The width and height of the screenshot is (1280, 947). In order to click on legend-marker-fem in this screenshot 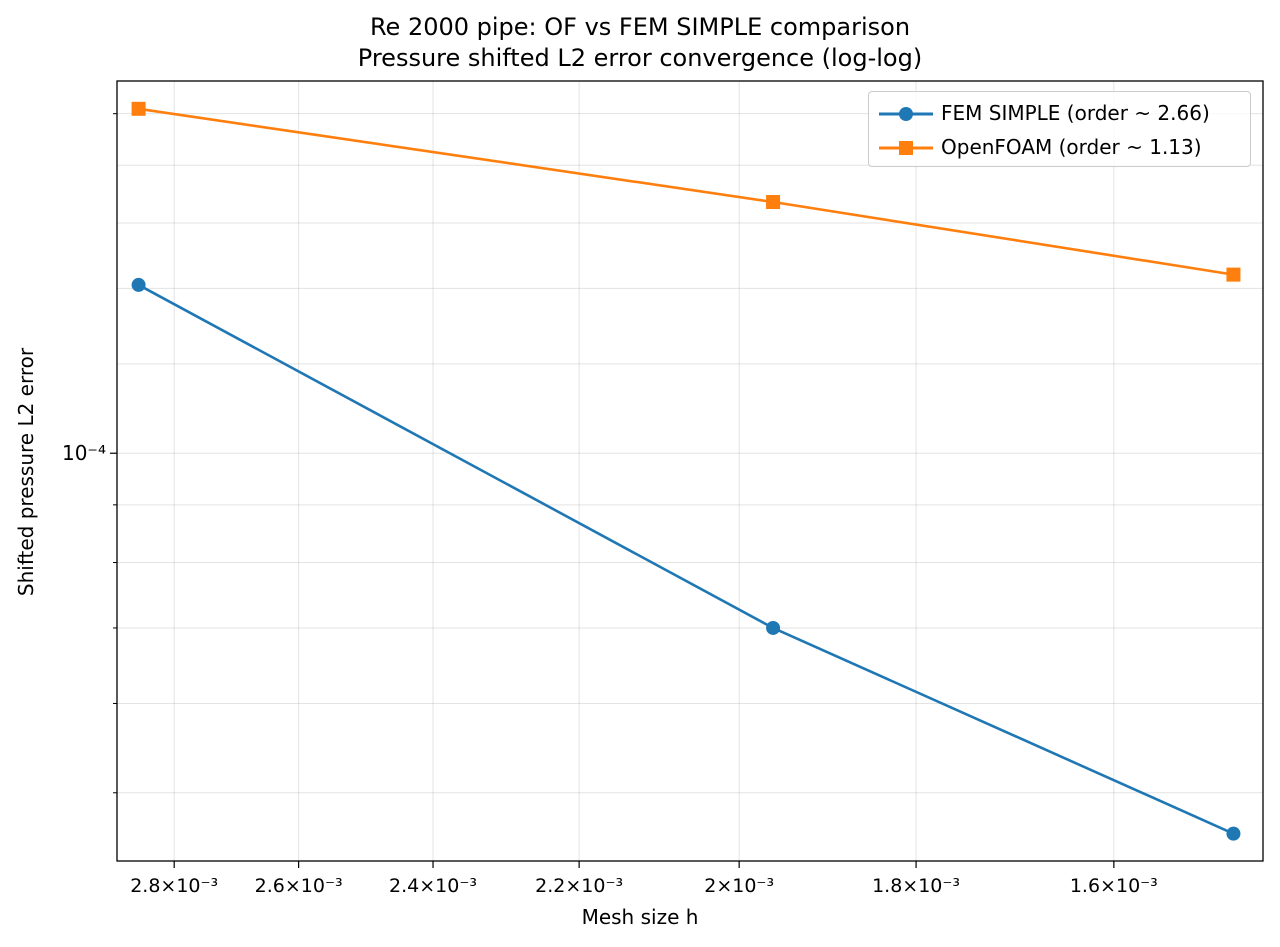, I will do `click(906, 114)`.